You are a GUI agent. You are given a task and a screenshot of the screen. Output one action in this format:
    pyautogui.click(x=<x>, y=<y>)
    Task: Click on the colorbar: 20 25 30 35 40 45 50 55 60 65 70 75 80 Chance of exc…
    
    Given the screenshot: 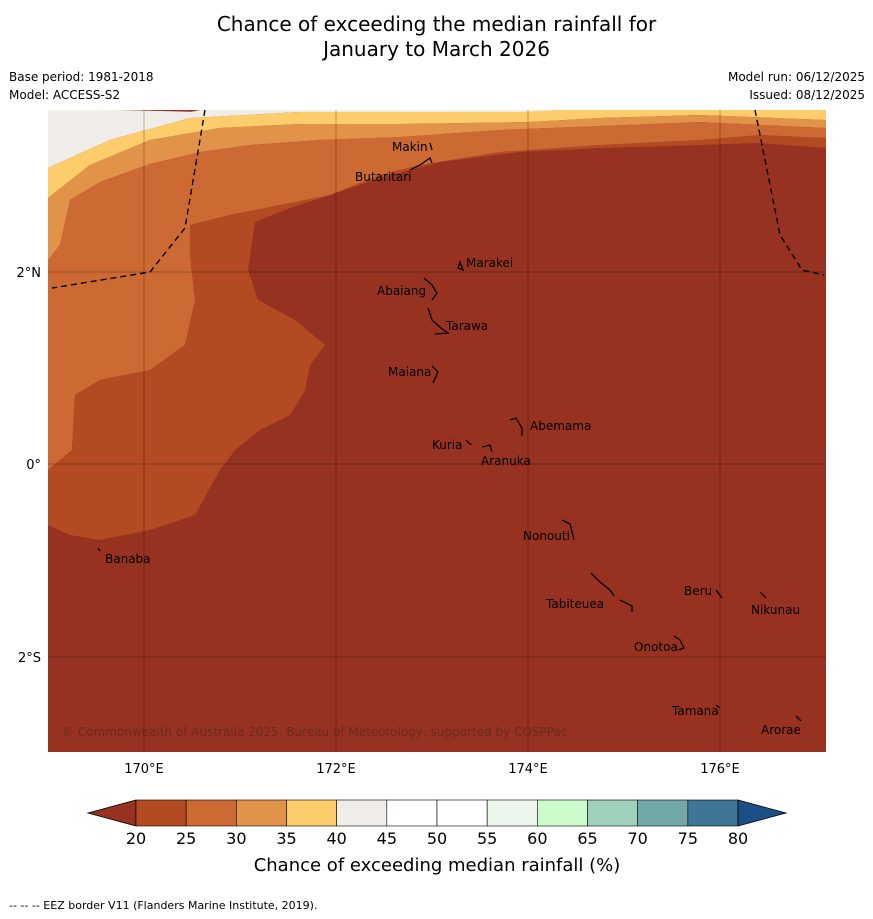 What is the action you would take?
    pyautogui.click(x=437, y=837)
    